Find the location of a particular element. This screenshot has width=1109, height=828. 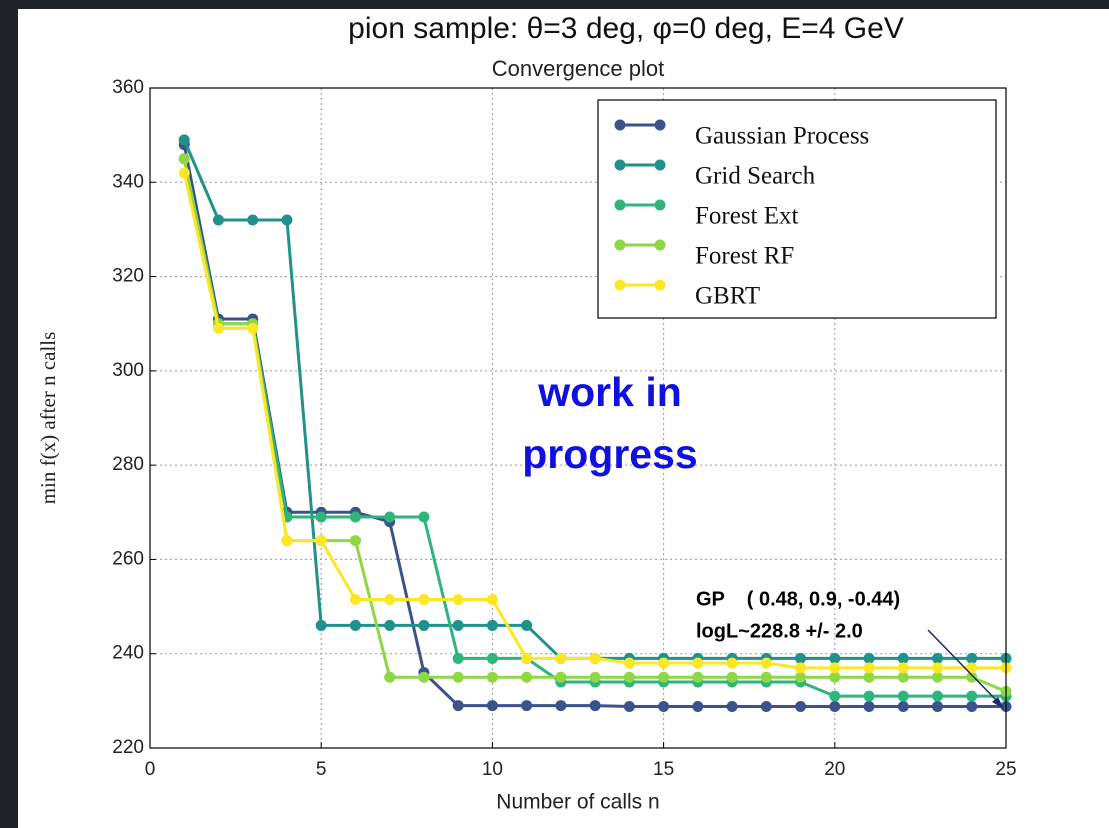

annotation: work in is located at coordinates (609, 392).